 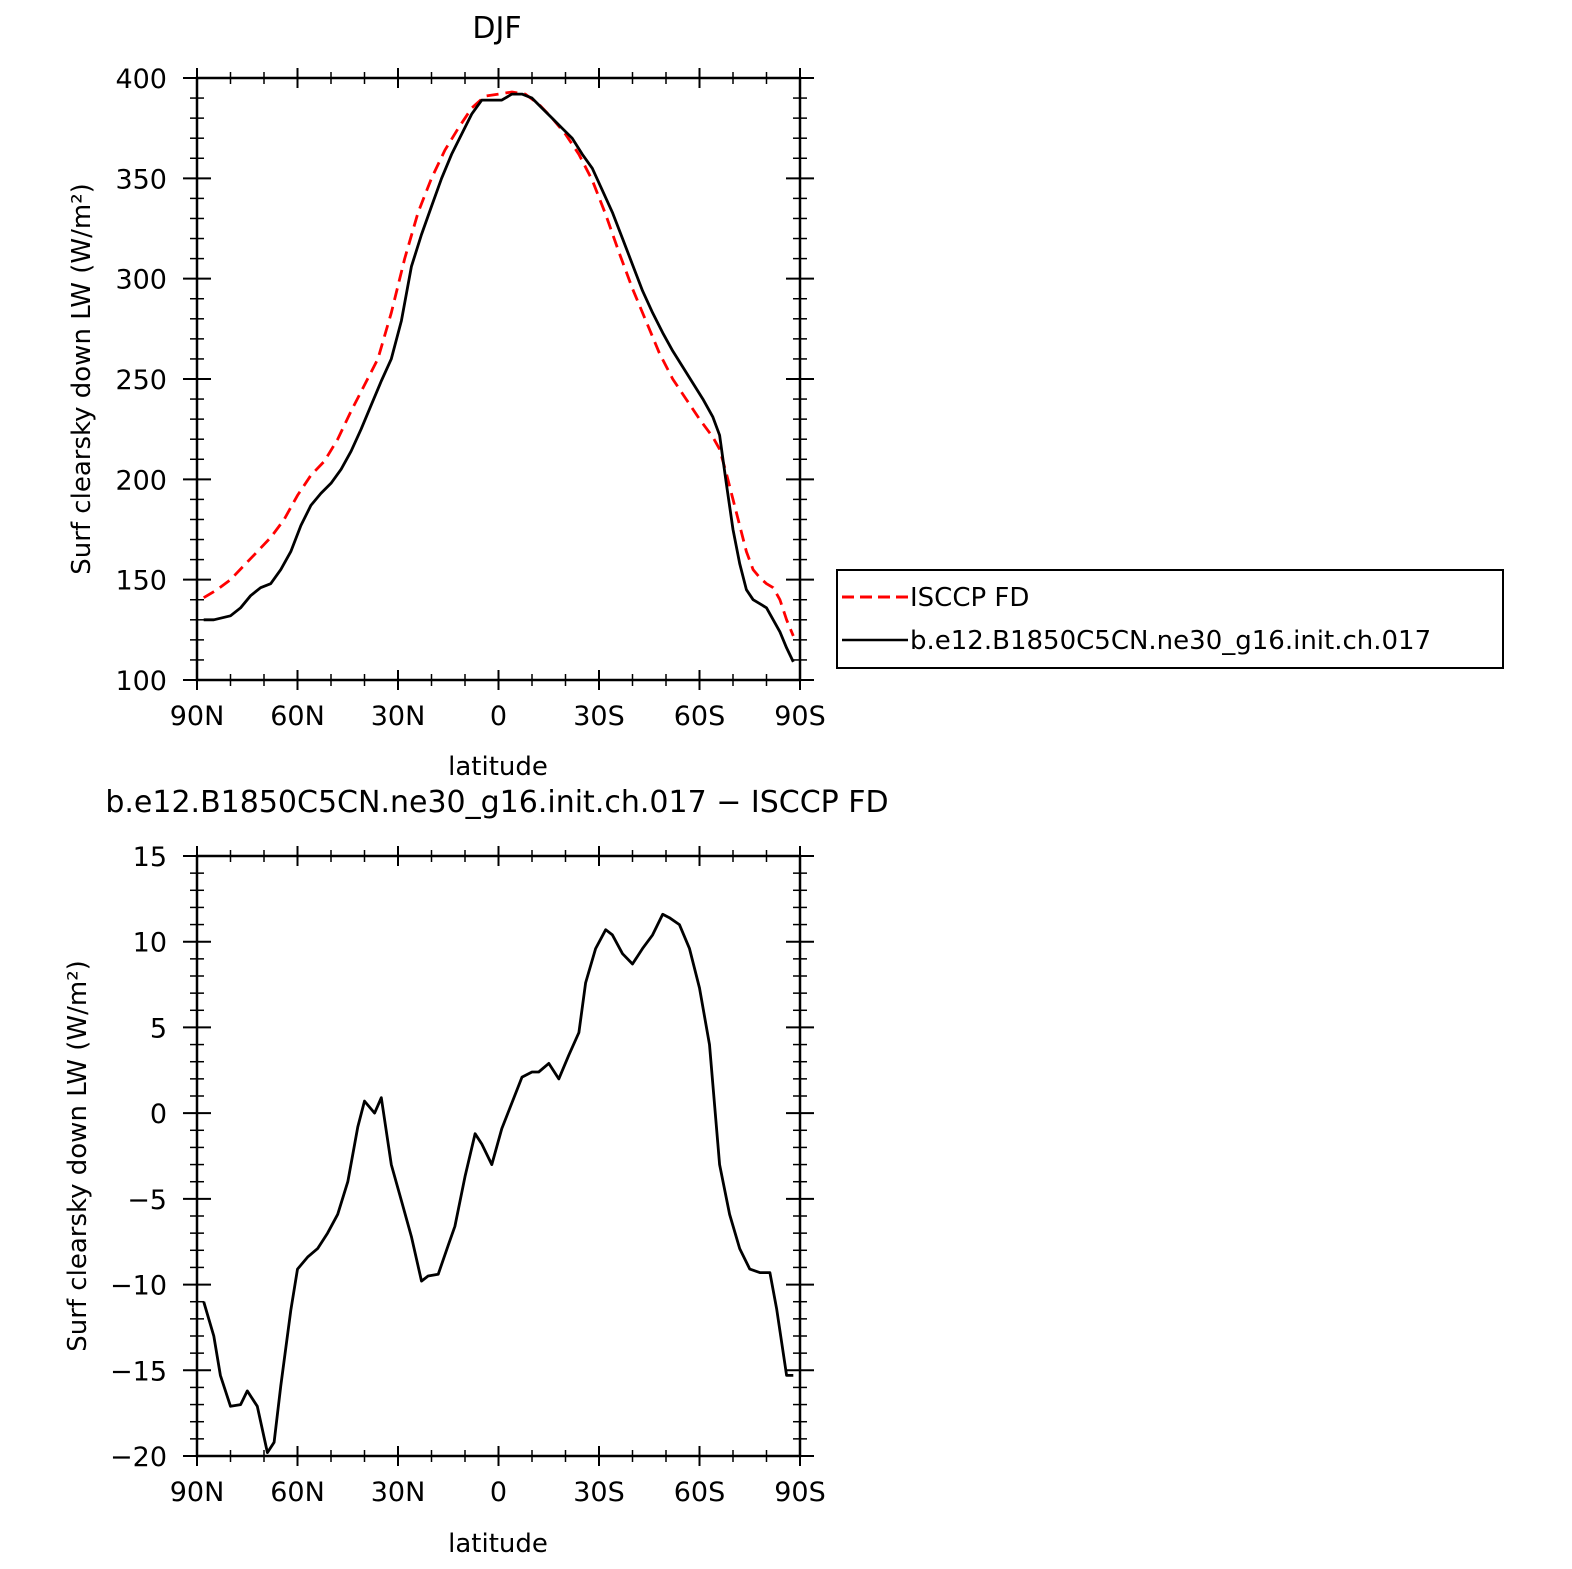 What do you see at coordinates (498, 767) in the screenshot?
I see `top-x-axis-label: latitude` at bounding box center [498, 767].